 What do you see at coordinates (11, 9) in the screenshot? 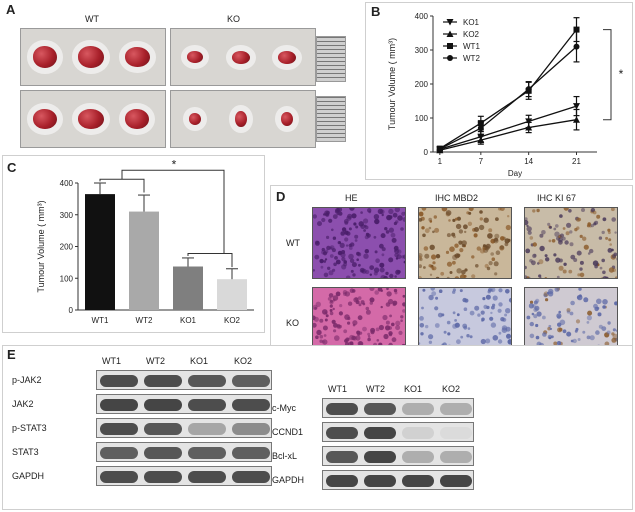
I see `panel-a-label: A` at bounding box center [11, 9].